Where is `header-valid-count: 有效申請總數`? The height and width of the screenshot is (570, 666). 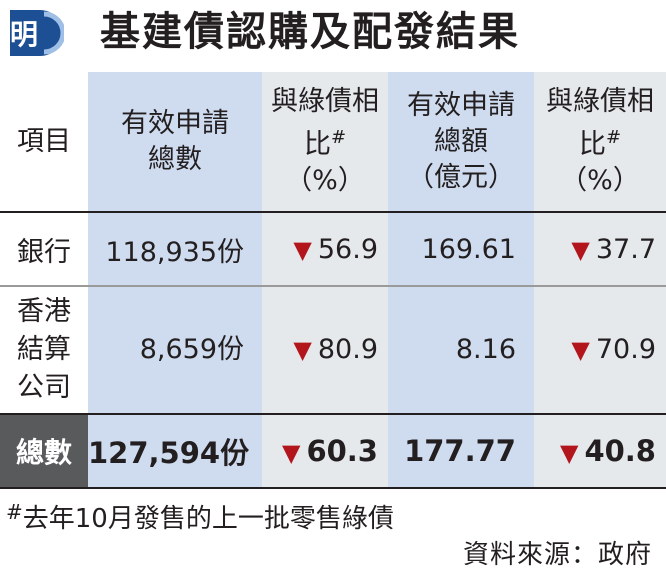 header-valid-count: 有效申請總數 is located at coordinates (175, 142).